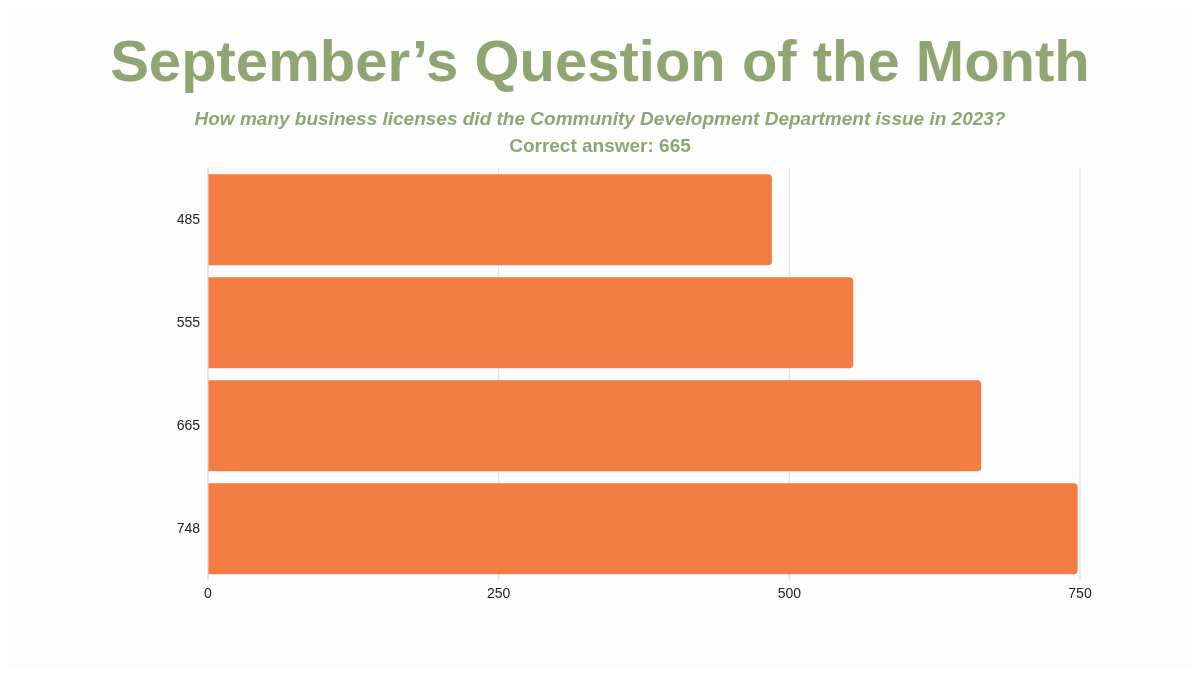 This screenshot has height=676, width=1200. Describe the element at coordinates (600, 146) in the screenshot. I see `text: Correct answer: 665` at that location.